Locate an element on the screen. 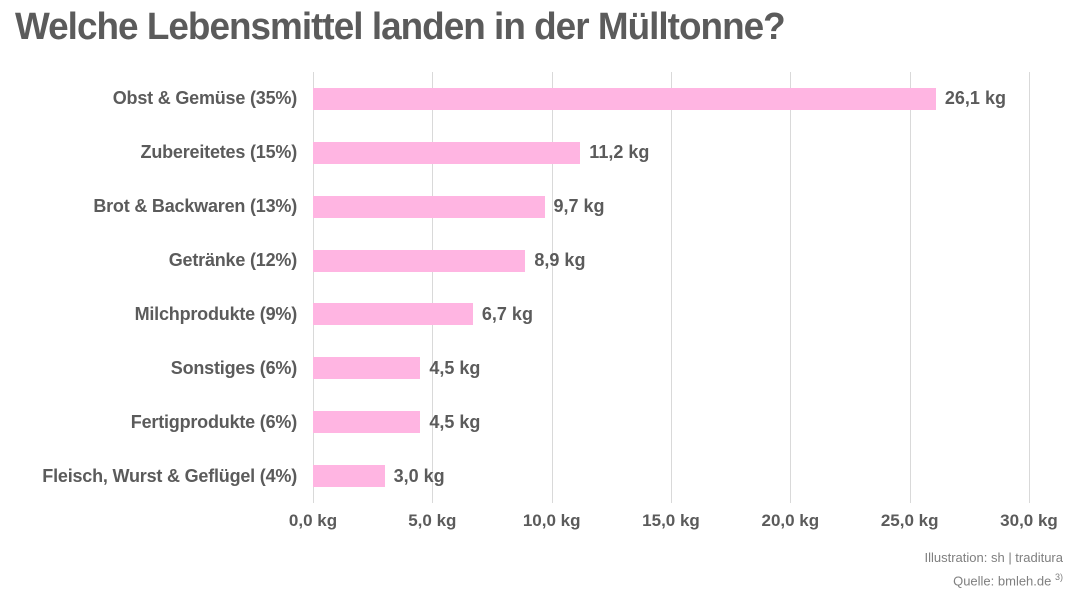  bar-row: 26,1 kg is located at coordinates (671, 99).